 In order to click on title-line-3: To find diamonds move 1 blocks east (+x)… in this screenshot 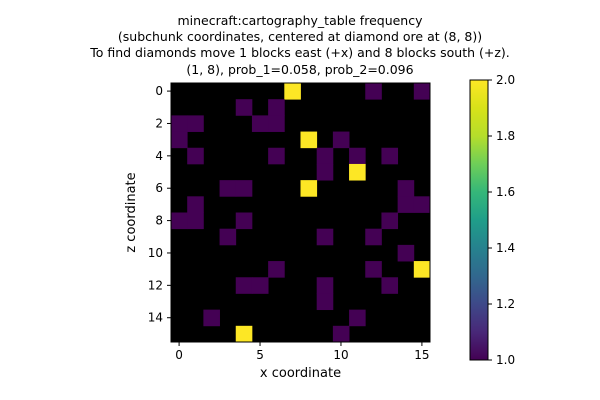, I will do `click(300, 52)`.